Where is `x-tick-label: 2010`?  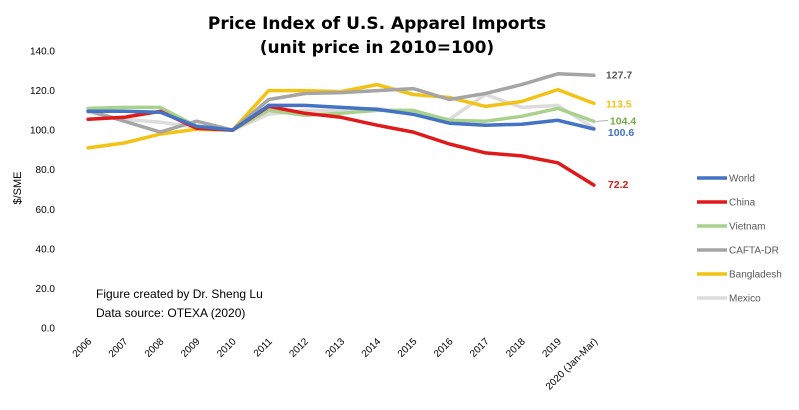
x-tick-label: 2010 is located at coordinates (227, 348).